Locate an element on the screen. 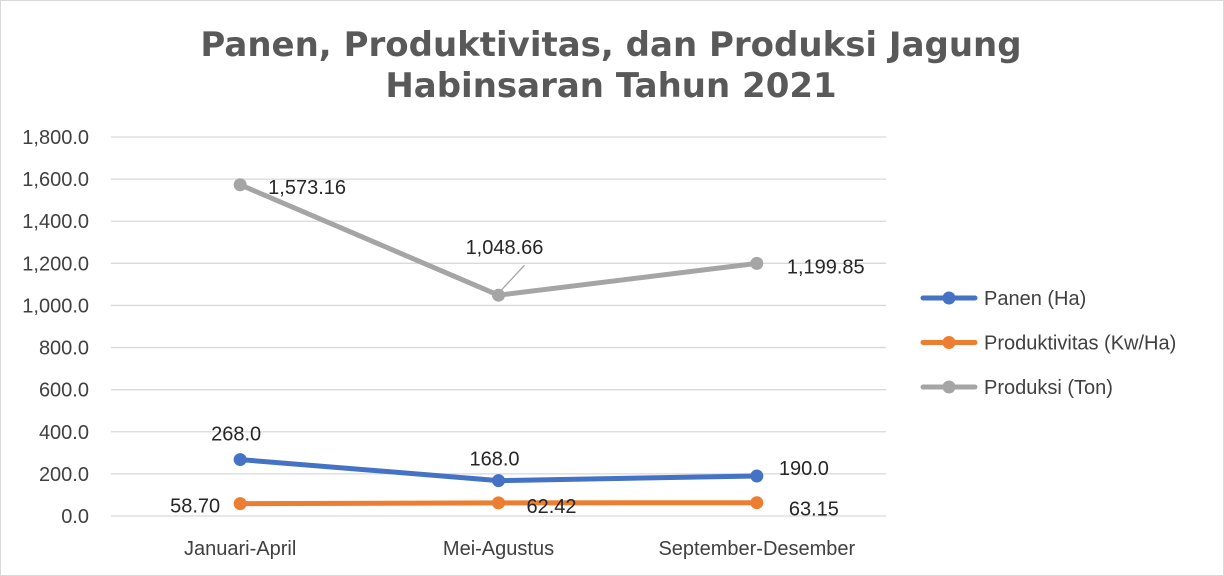 Image resolution: width=1224 pixels, height=576 pixels. legend-item-panen-ha: Panen (Ha) is located at coordinates (1003, 299).